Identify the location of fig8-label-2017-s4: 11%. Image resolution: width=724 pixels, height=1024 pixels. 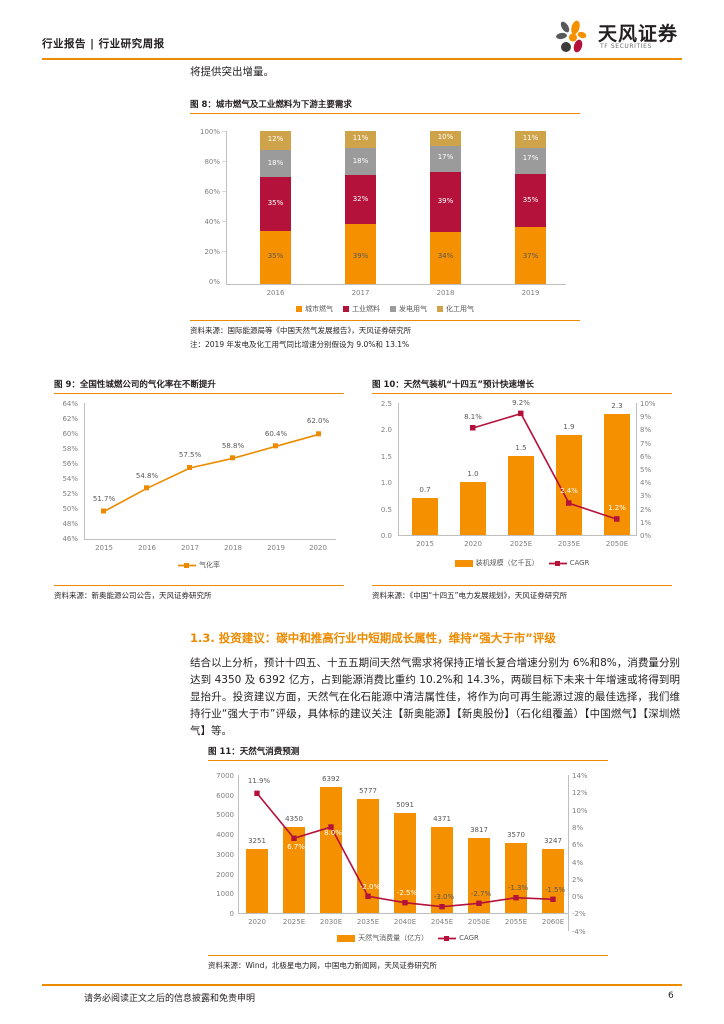
(360, 138).